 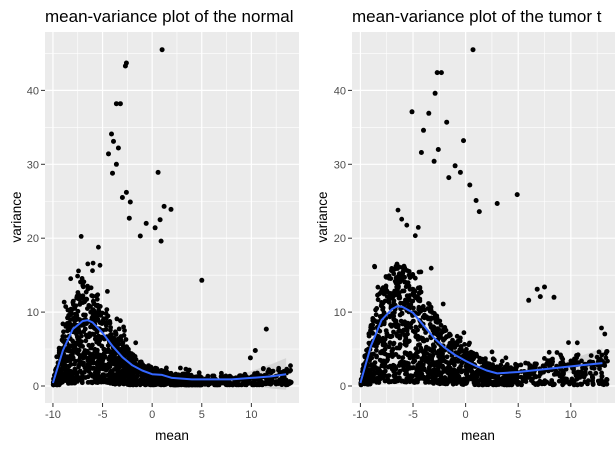 What do you see at coordinates (251, 415) in the screenshot?
I see `x-tick-label: 10` at bounding box center [251, 415].